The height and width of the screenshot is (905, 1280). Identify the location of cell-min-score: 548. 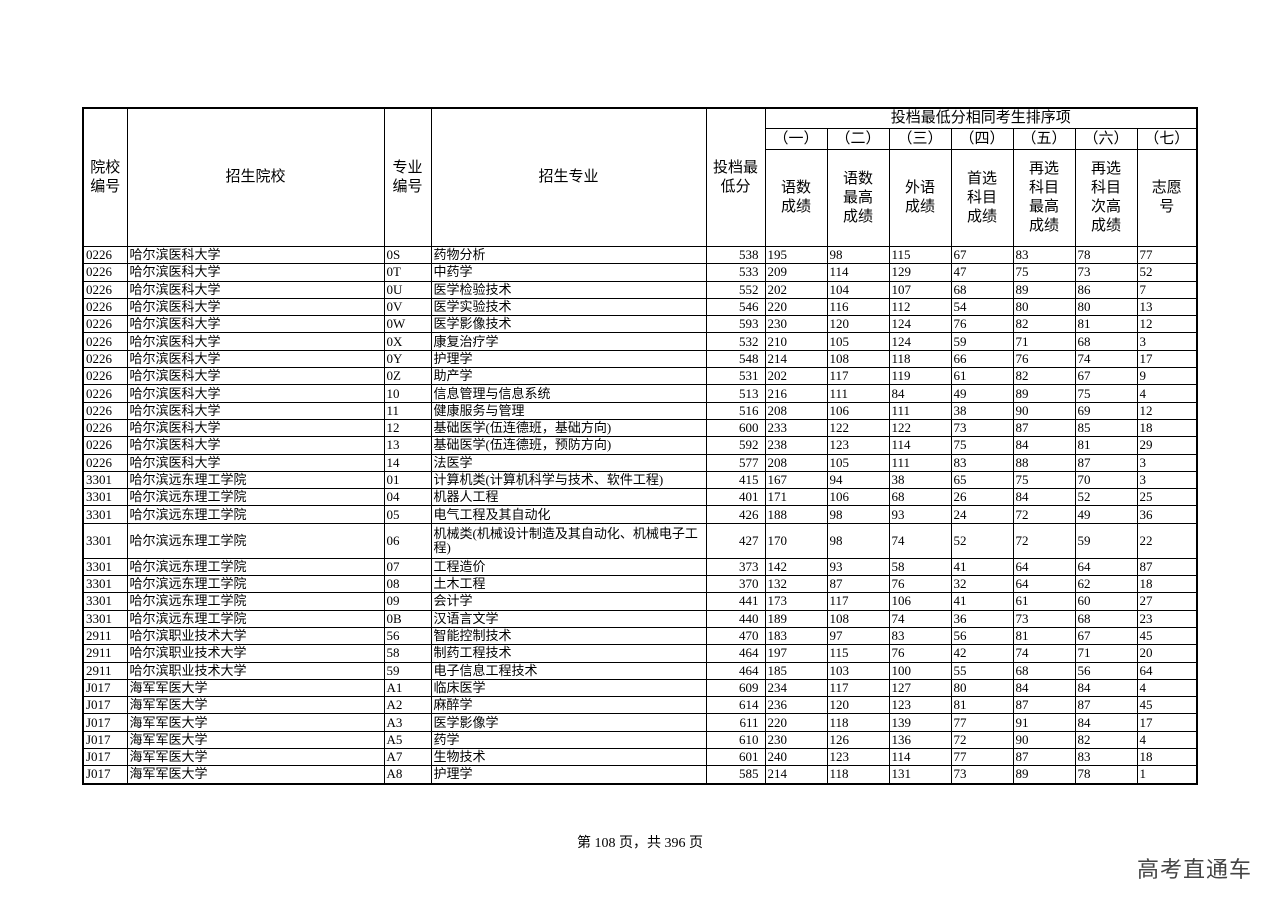
(735, 359).